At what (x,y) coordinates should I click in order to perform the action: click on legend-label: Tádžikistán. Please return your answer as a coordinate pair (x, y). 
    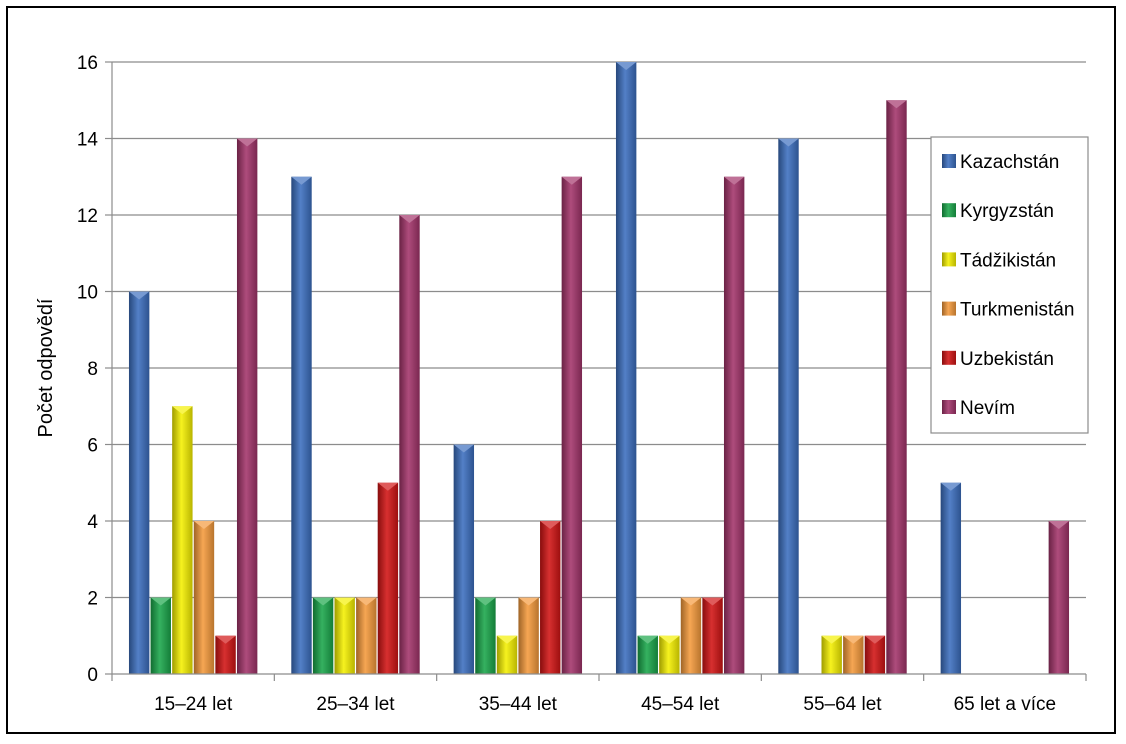
    Looking at the image, I should click on (1008, 260).